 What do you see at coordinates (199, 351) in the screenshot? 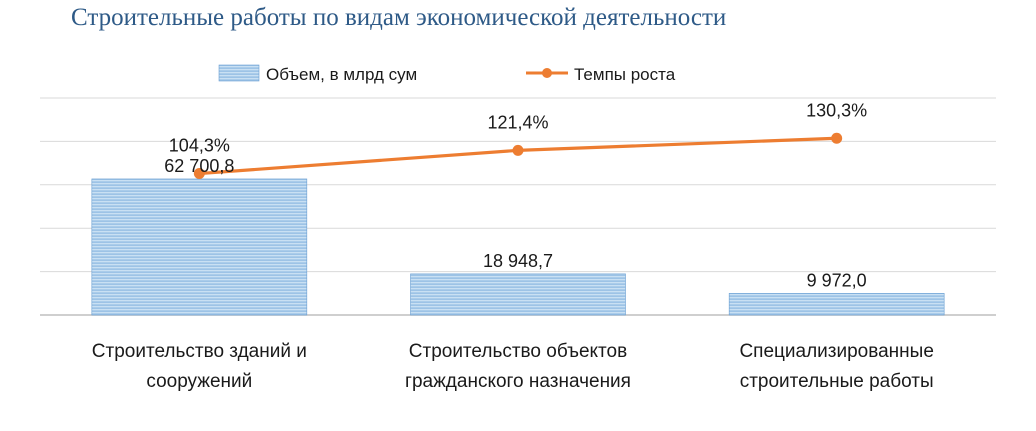
I see `x-tick-label: Строительство зданий и` at bounding box center [199, 351].